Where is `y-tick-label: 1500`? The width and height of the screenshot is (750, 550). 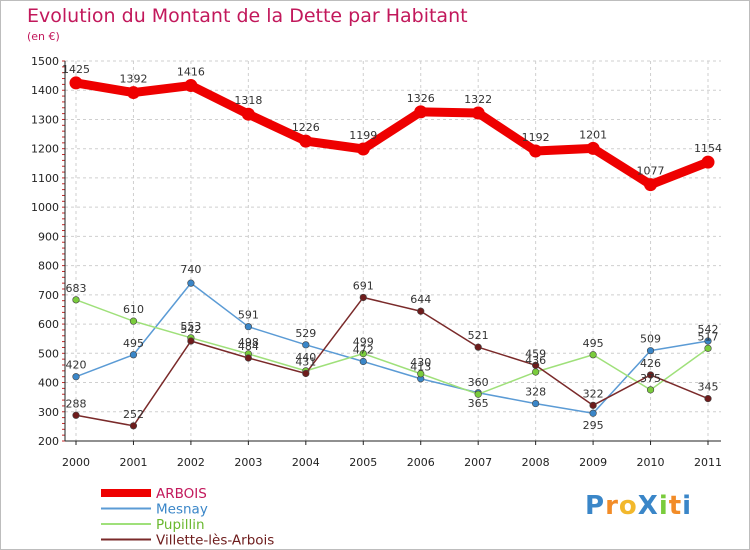
y-tick-label: 1500 is located at coordinates (45, 61).